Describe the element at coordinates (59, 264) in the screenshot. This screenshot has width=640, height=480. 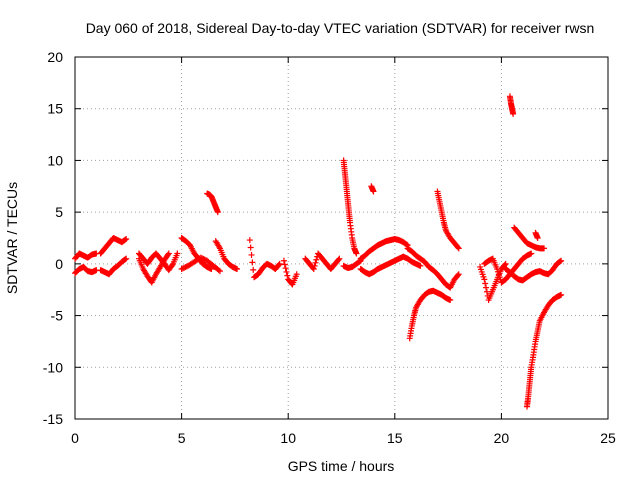
I see `y-tick-label: 0` at that location.